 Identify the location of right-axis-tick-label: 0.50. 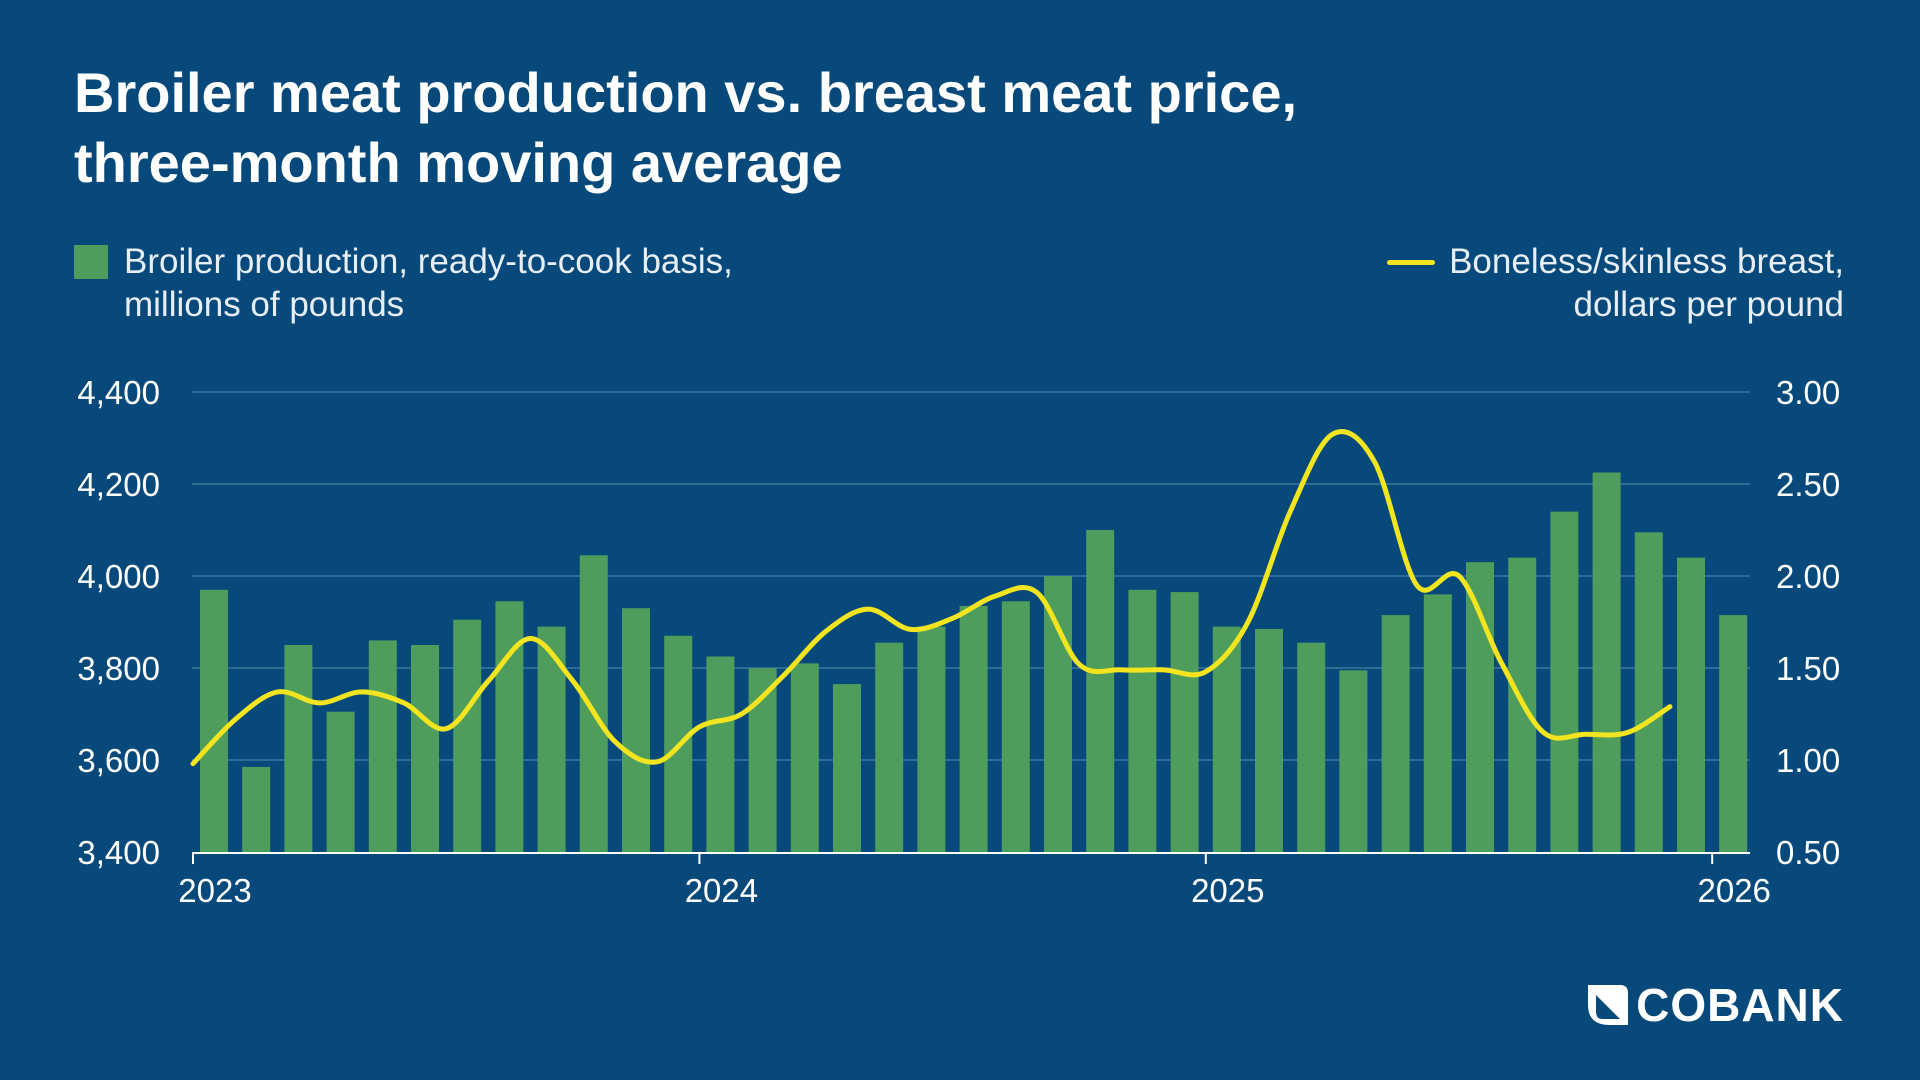
(1808, 852).